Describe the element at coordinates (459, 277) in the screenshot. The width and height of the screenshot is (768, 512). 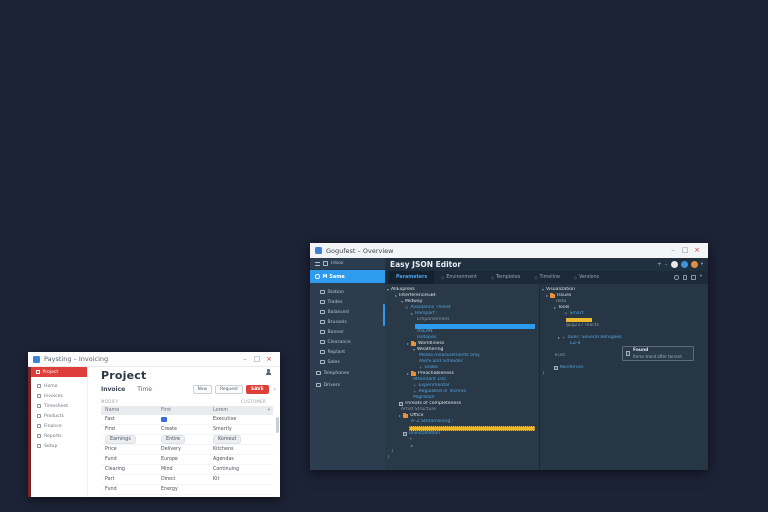
I see `tab-environment: ◇ Environment` at that location.